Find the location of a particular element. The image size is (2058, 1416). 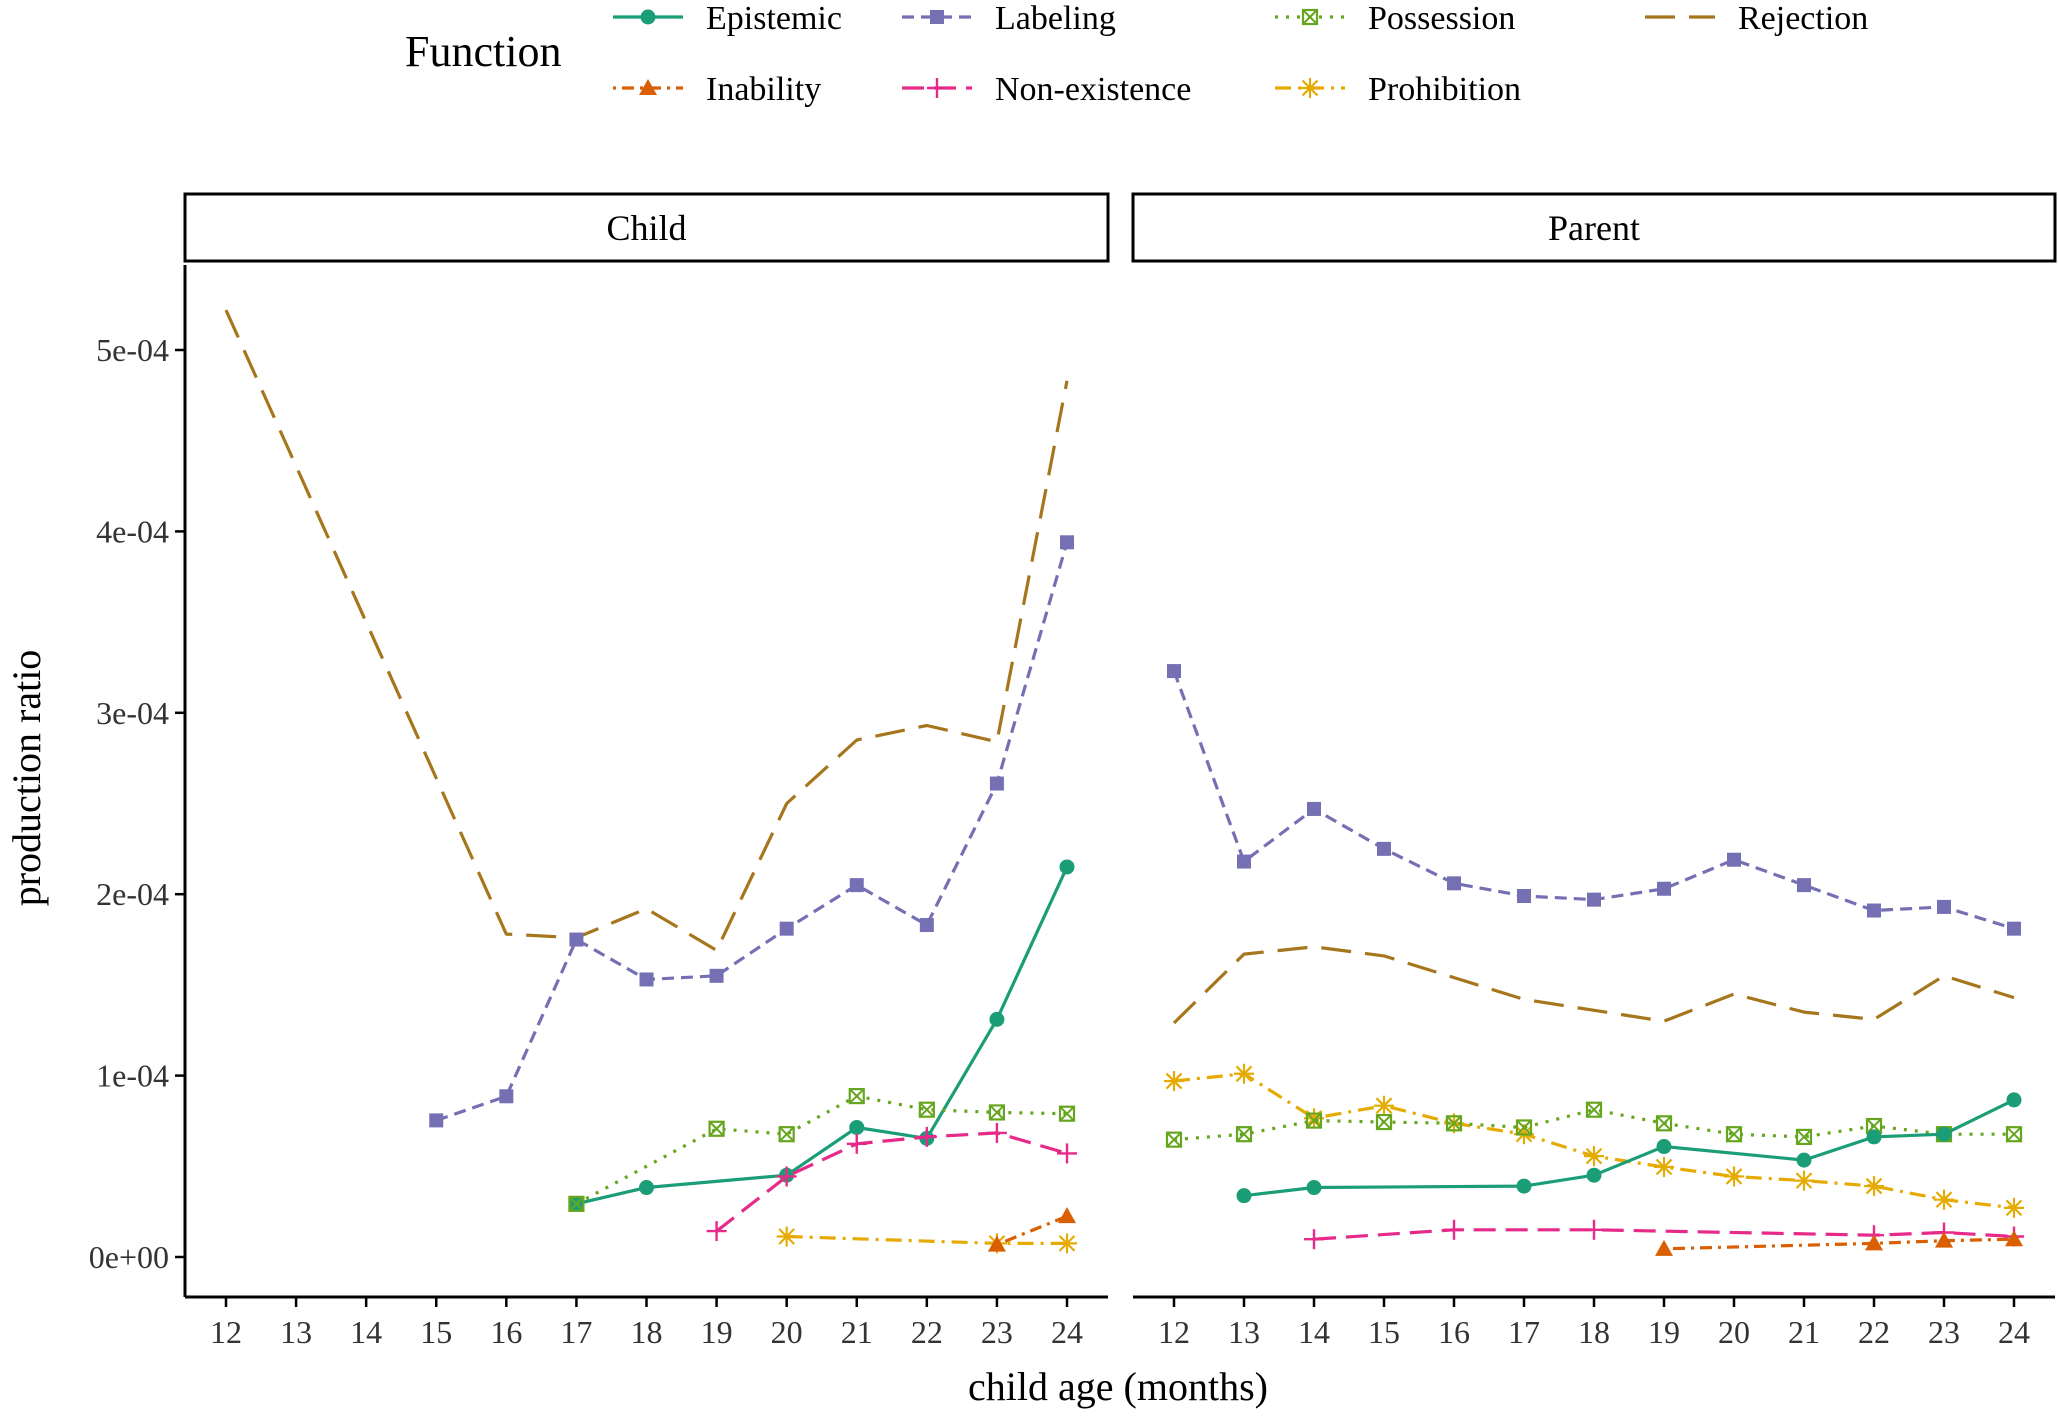

x-tick-label: 23 is located at coordinates (997, 1332).